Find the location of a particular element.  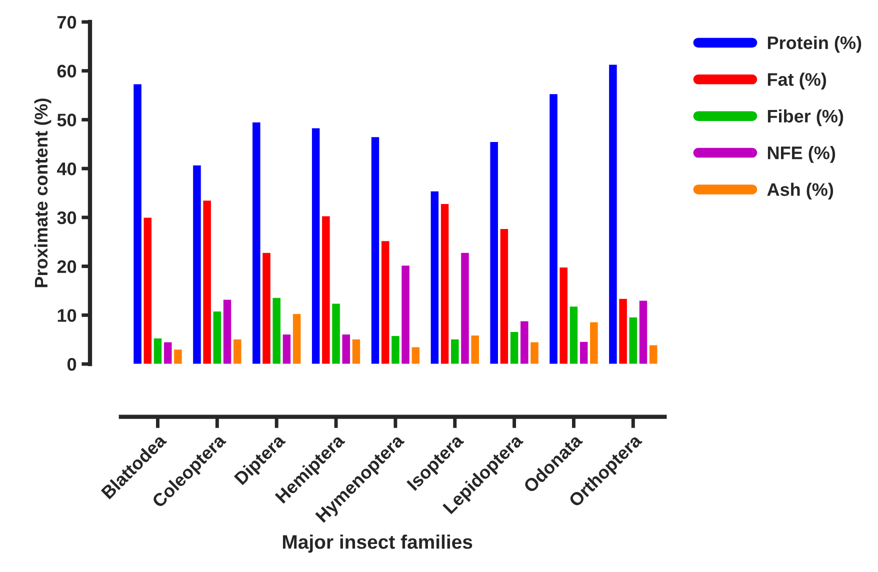

legend-label: Protein (%) is located at coordinates (815, 44).